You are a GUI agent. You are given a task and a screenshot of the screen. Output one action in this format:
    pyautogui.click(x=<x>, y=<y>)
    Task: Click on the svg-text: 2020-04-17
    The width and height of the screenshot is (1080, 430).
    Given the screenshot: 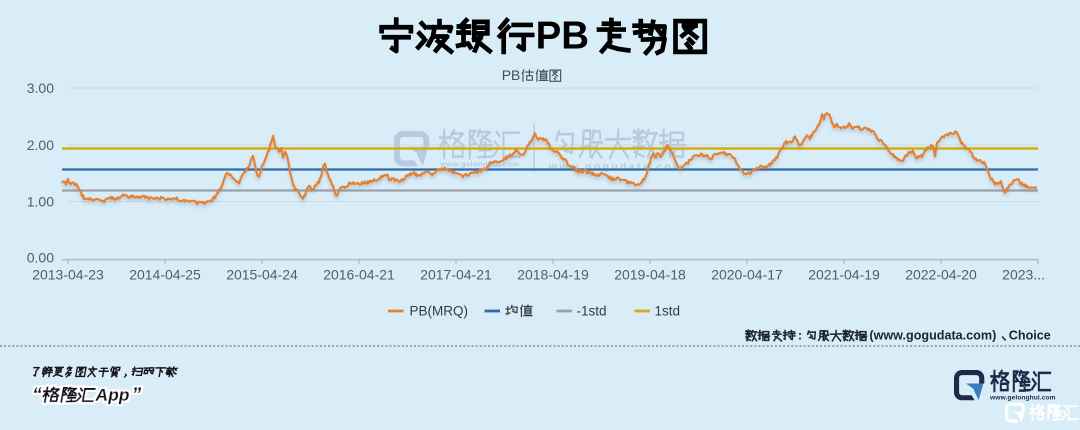 What is the action you would take?
    pyautogui.click(x=747, y=275)
    